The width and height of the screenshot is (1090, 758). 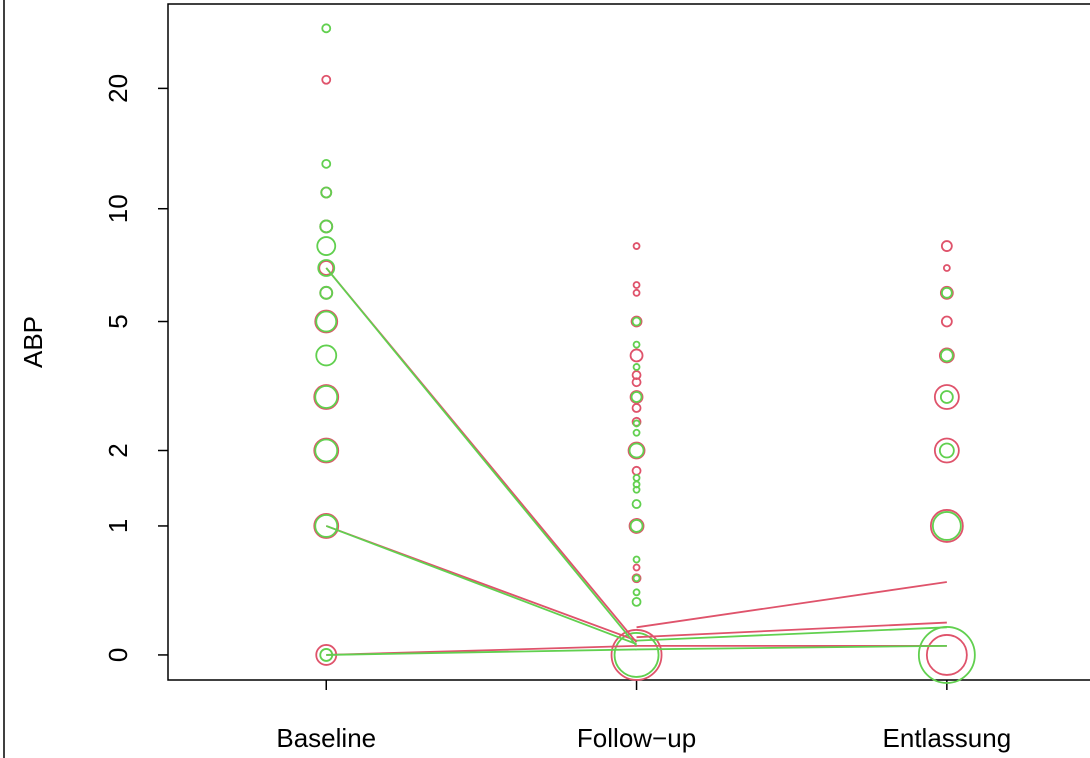 What do you see at coordinates (118, 208) in the screenshot?
I see `y-tick-label: 10` at bounding box center [118, 208].